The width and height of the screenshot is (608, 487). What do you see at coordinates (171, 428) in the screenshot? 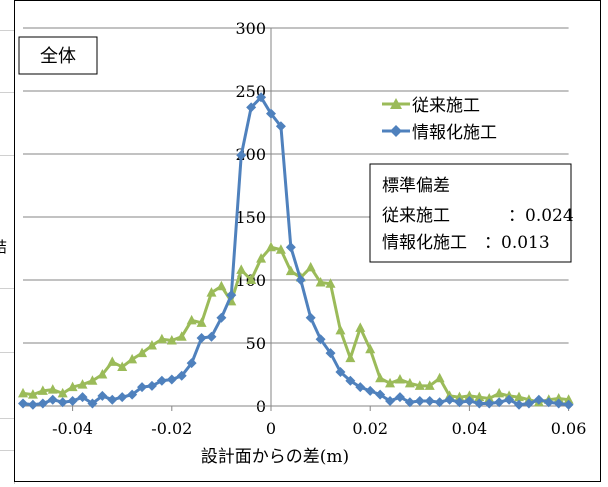
I see `x-tick-label-1: -0.02` at bounding box center [171, 428].